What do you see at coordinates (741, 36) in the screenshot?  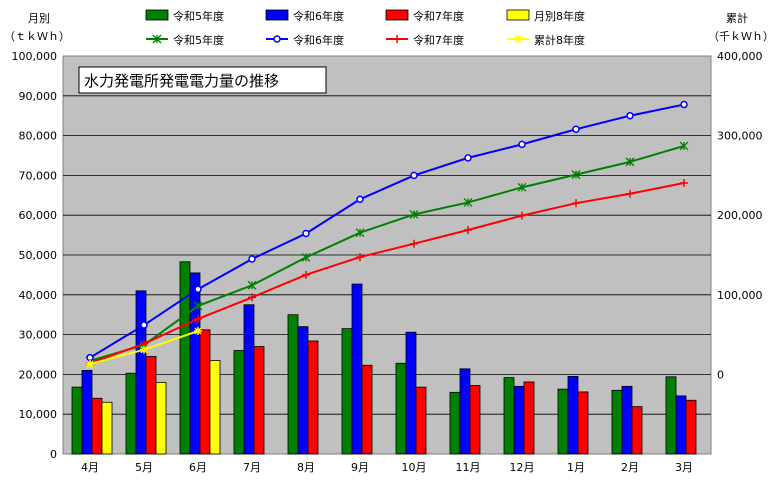 I see `right-axis-label: （千ｋＷｈ）` at bounding box center [741, 36].